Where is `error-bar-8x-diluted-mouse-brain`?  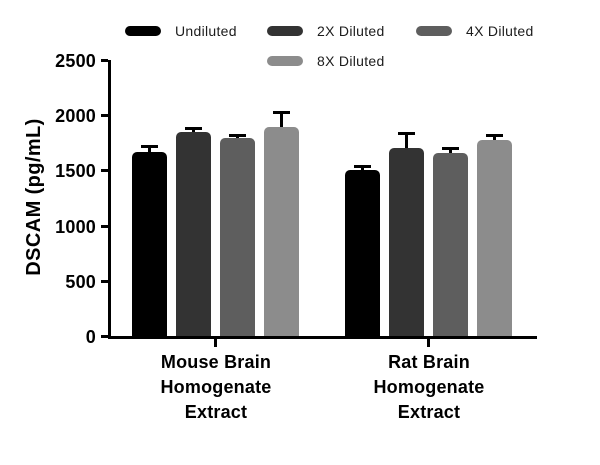
error-bar-8x-diluted-mouse-brain is located at coordinates (281, 122).